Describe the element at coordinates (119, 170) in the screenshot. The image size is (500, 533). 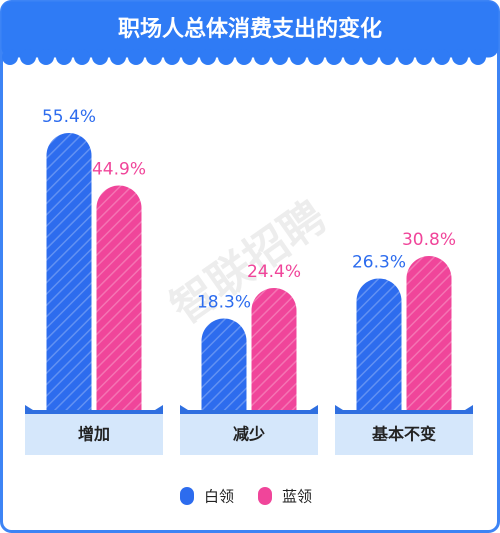
I see `value-label: 44.9%` at that location.